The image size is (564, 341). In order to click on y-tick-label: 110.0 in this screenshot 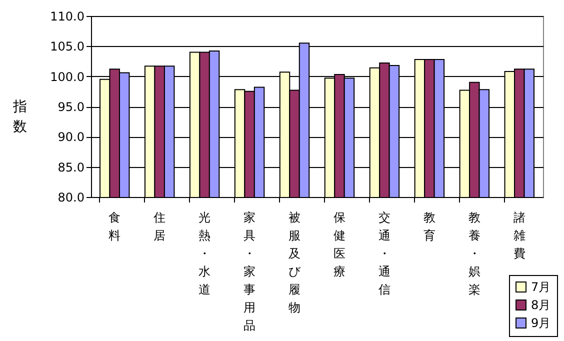, I will do `click(67, 17)`.